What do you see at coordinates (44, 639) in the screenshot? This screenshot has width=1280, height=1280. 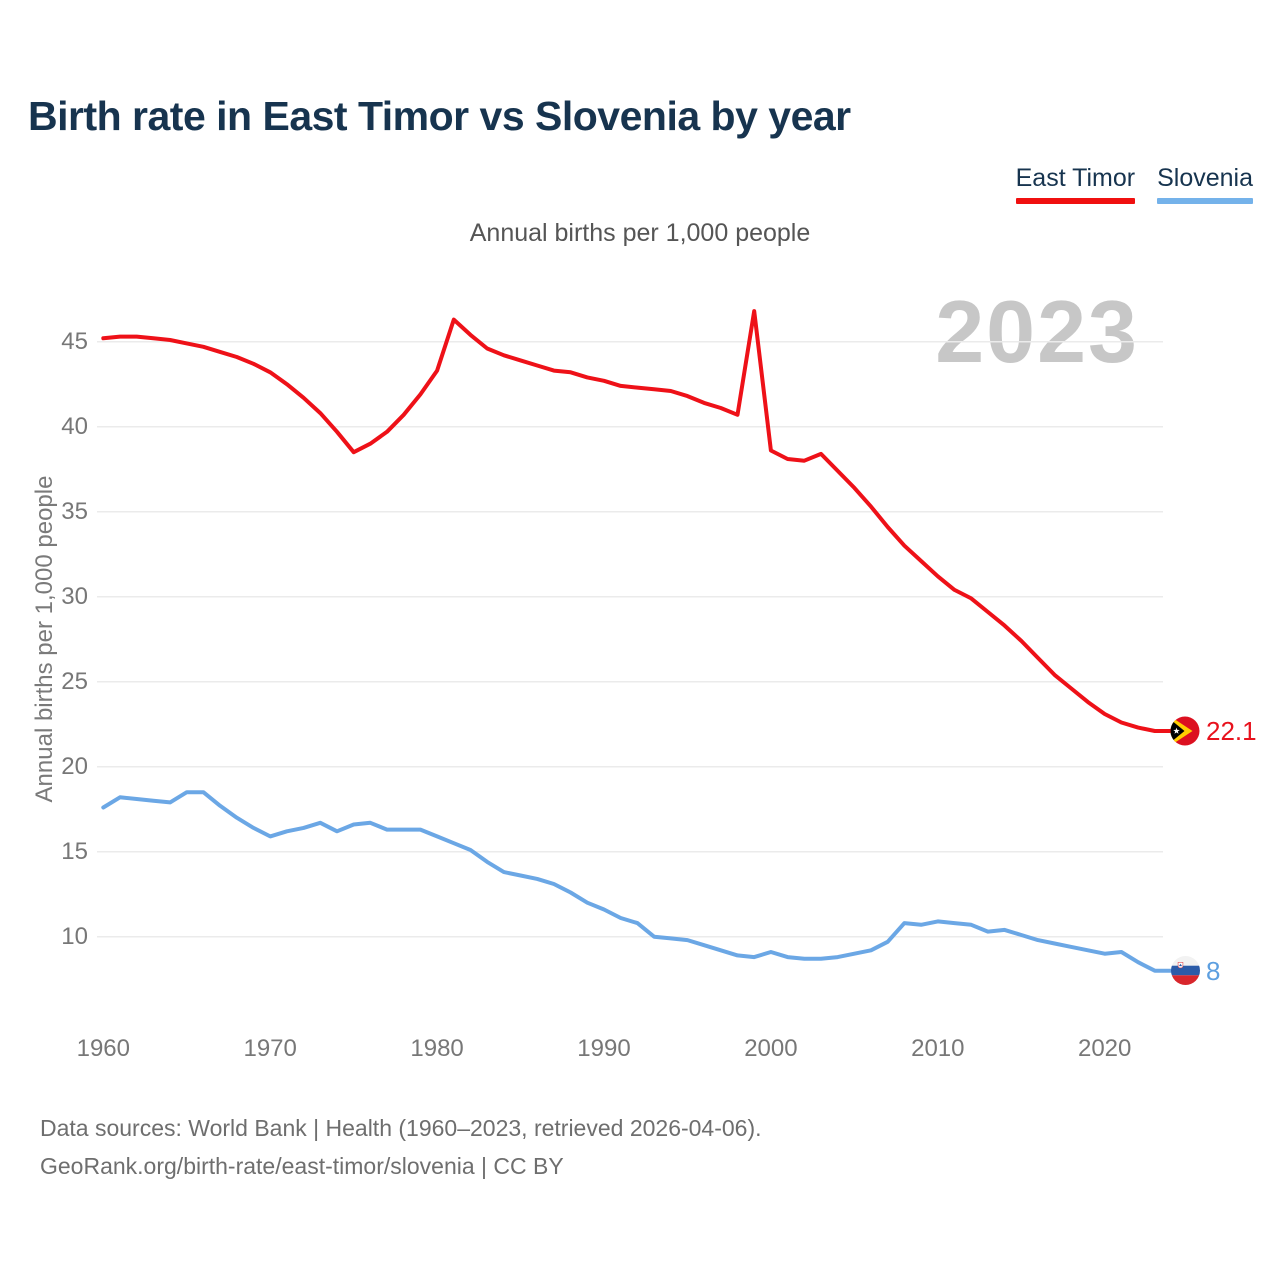 I see `y-axis-title: Annual births per 1,000 people` at bounding box center [44, 639].